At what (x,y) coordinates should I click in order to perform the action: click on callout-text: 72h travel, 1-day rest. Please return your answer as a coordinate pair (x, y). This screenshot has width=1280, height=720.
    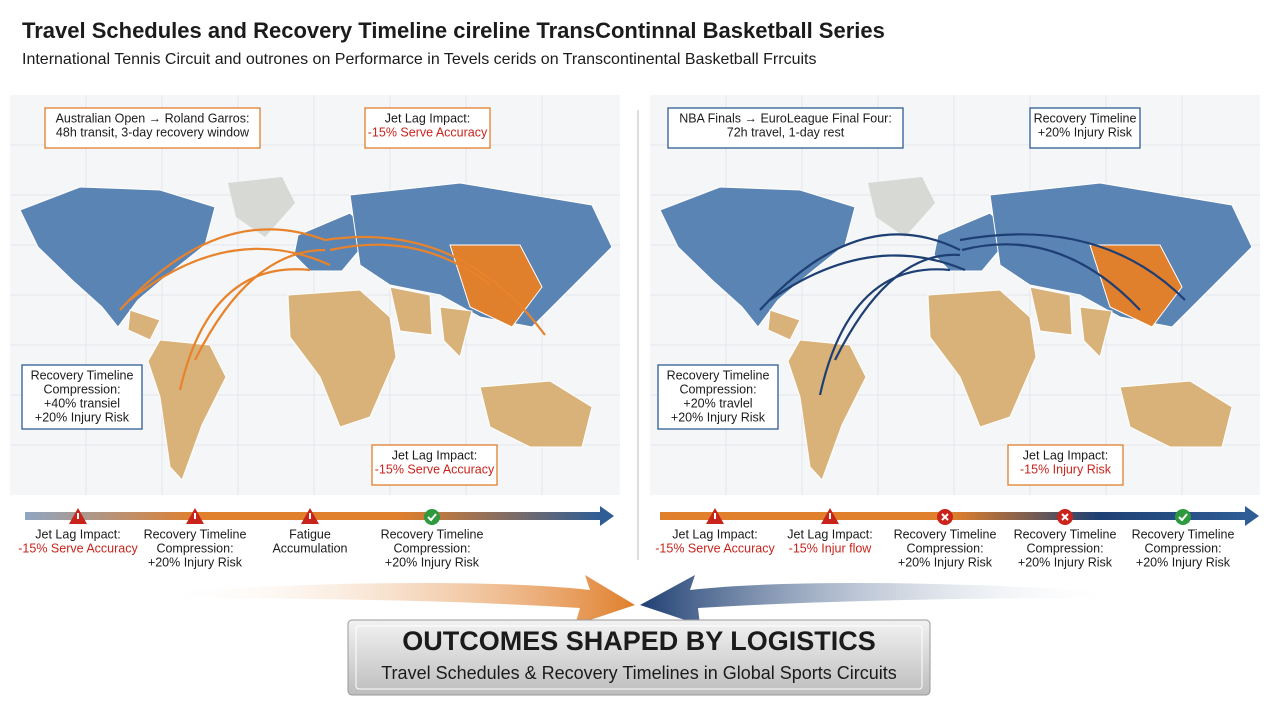
    Looking at the image, I should click on (786, 132).